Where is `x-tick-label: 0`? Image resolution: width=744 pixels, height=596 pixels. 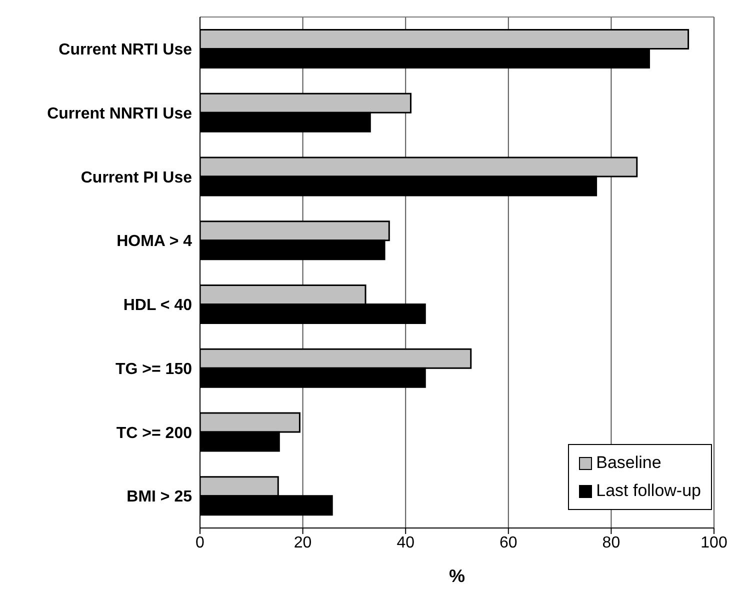
x-tick-label: 0 is located at coordinates (200, 543).